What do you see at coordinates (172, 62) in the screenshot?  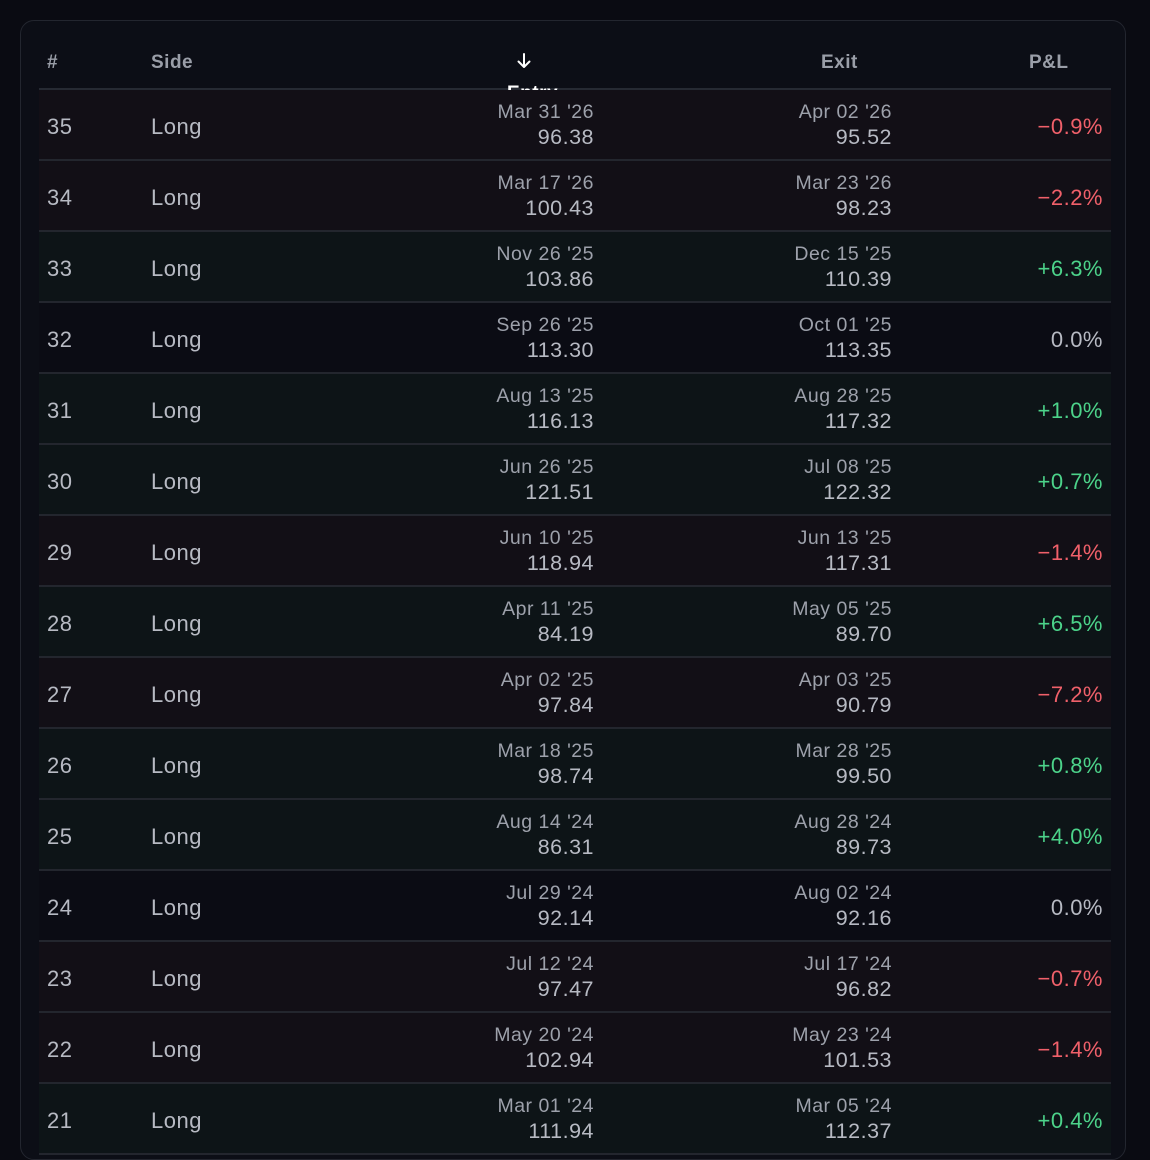 I see `column-header-side: Side` at bounding box center [172, 62].